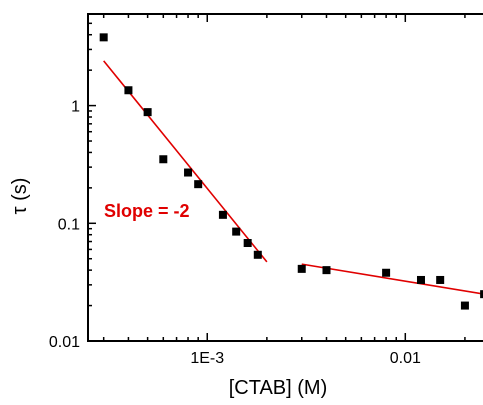 The height and width of the screenshot is (405, 483). Describe the element at coordinates (64, 342) in the screenshot. I see `y-tick-label: 0.01` at that location.